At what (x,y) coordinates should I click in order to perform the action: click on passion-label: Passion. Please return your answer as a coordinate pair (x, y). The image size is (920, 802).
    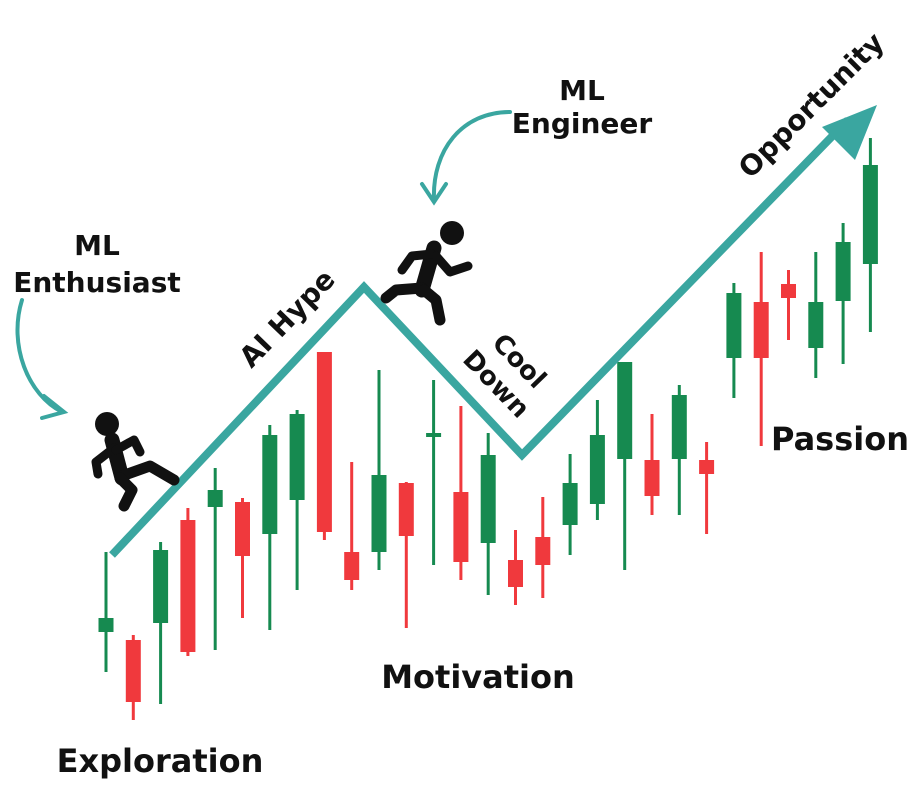
    Looking at the image, I should click on (840, 439).